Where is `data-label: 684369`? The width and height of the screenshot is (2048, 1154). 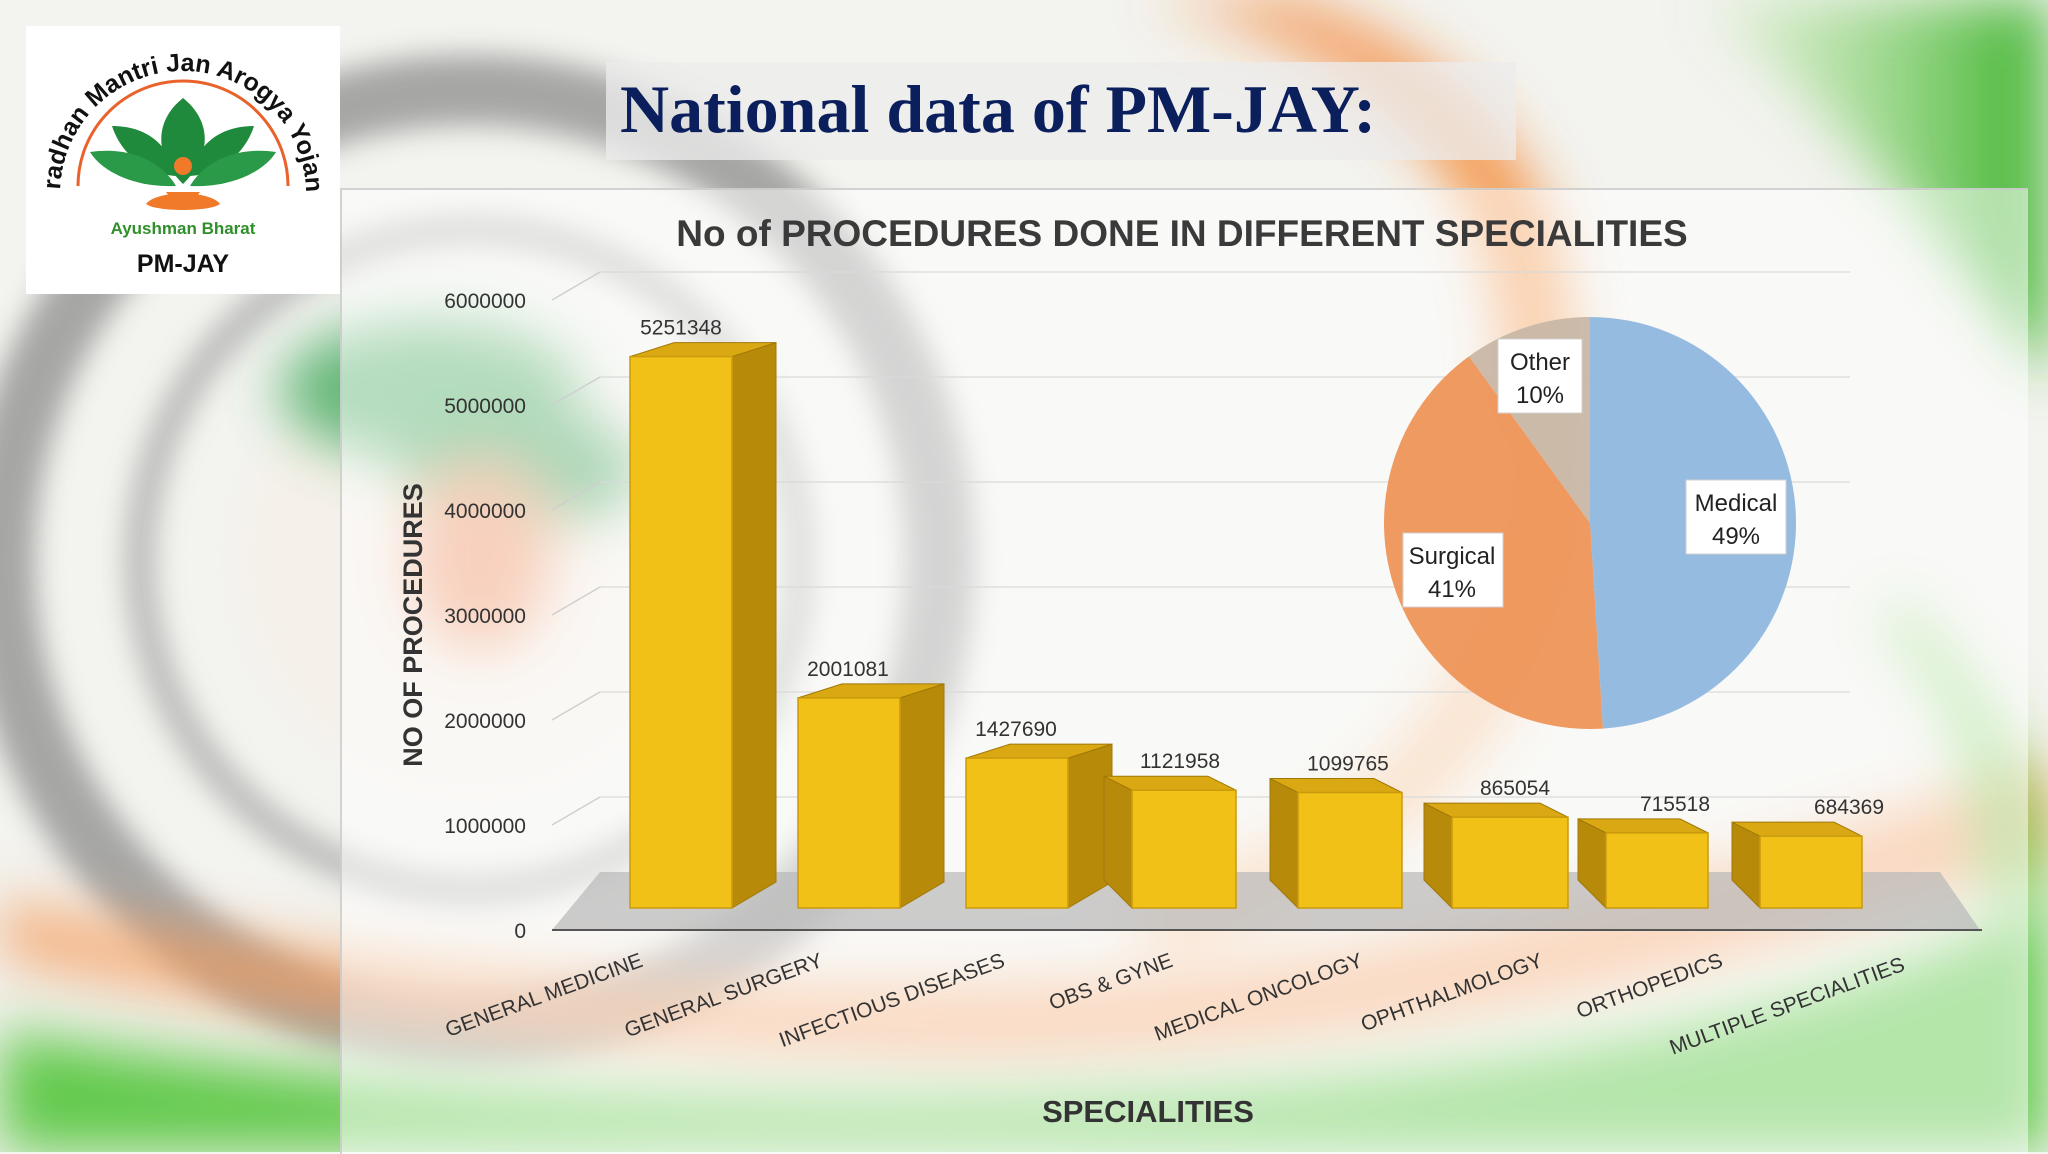
data-label: 684369 is located at coordinates (1849, 807).